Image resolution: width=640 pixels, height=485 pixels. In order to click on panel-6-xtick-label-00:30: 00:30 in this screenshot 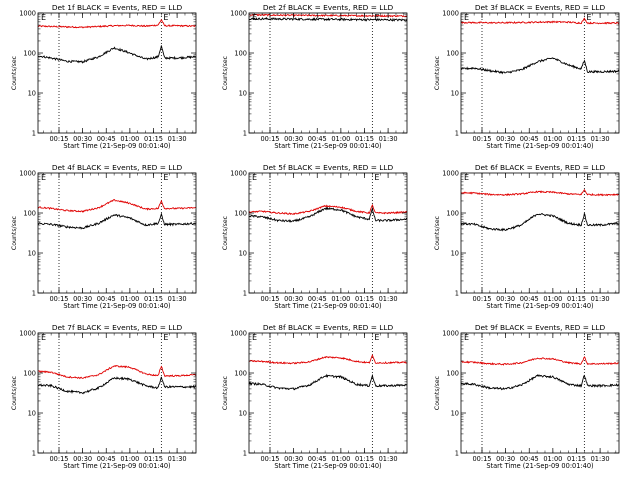, I will do `click(505, 299)`.